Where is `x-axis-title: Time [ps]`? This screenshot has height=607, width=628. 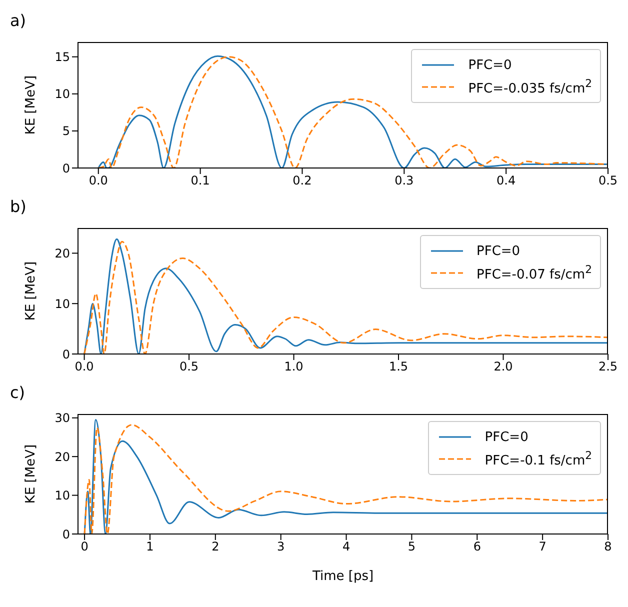
x-axis-title: Time [ps] is located at coordinates (342, 576).